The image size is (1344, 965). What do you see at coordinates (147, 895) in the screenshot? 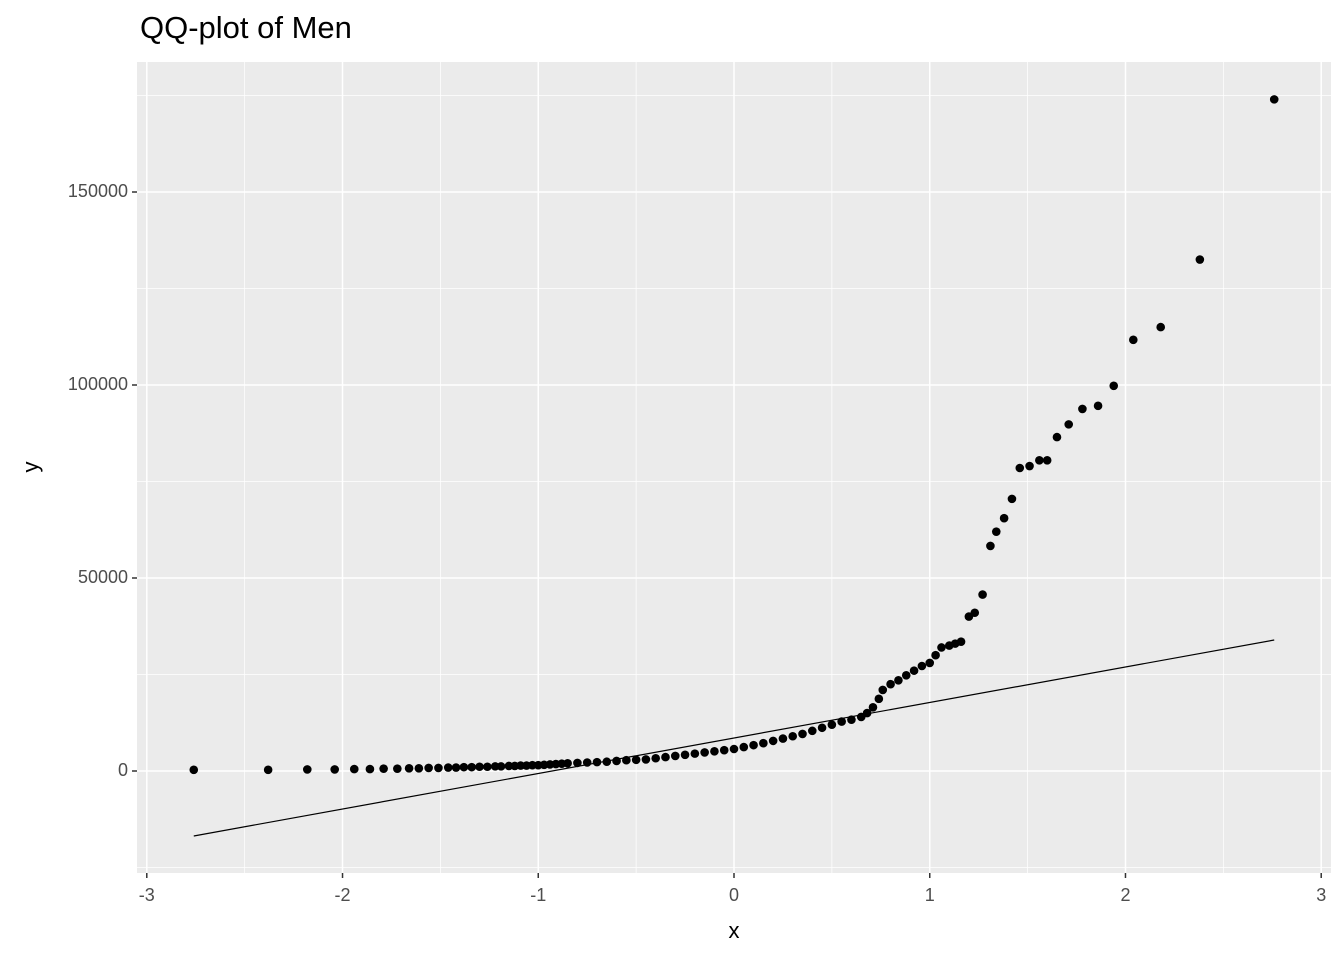
I see `x-tick-label: -3` at bounding box center [147, 895].